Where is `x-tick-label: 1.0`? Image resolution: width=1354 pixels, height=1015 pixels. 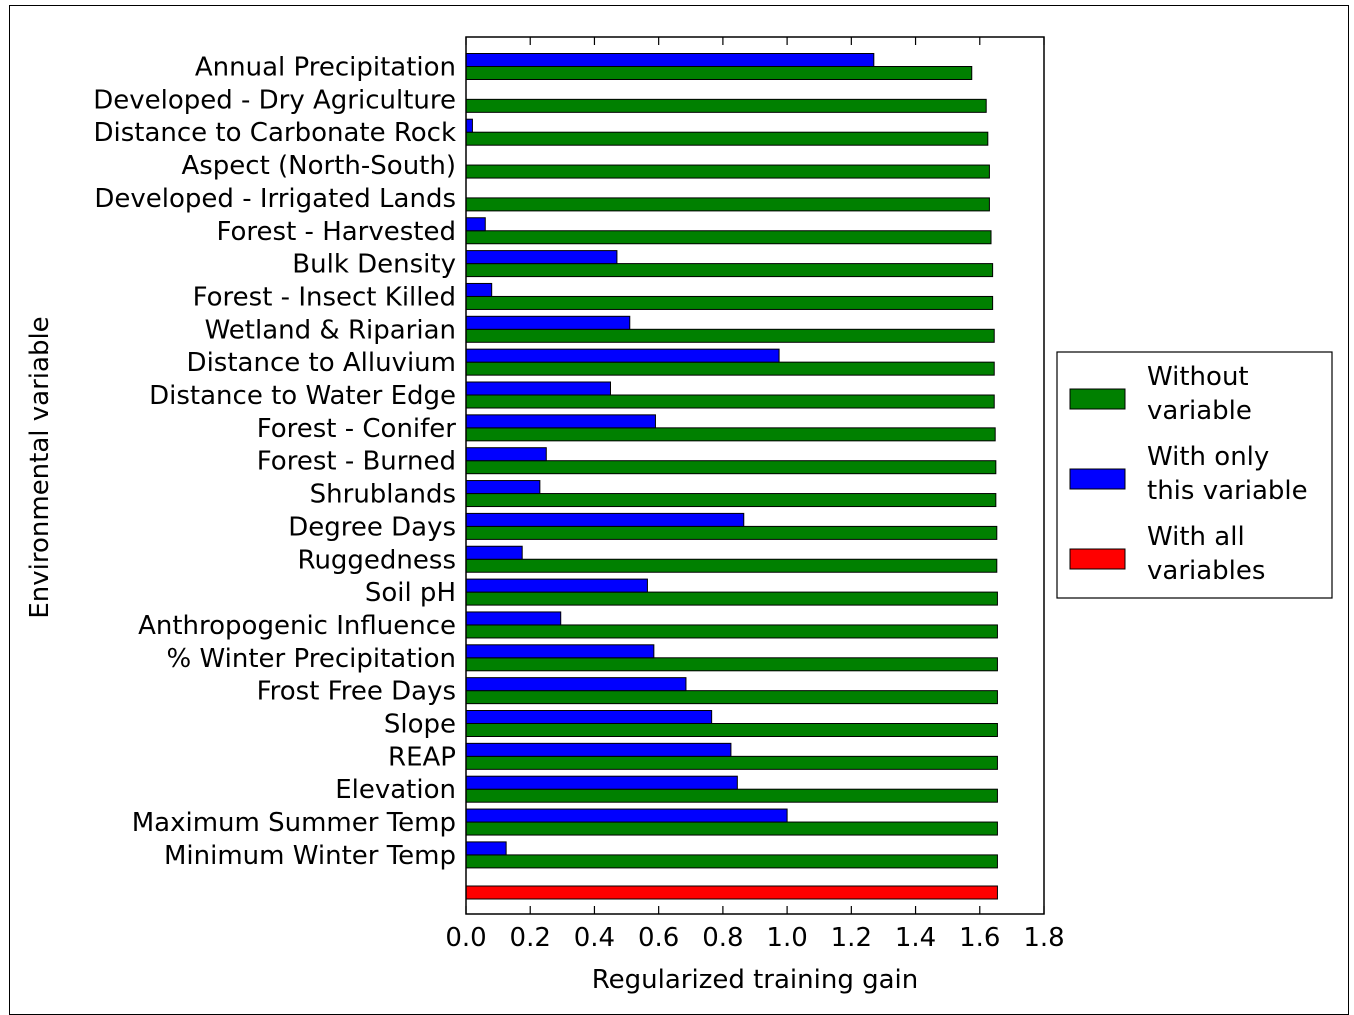
x-tick-label: 1.0 is located at coordinates (786, 938).